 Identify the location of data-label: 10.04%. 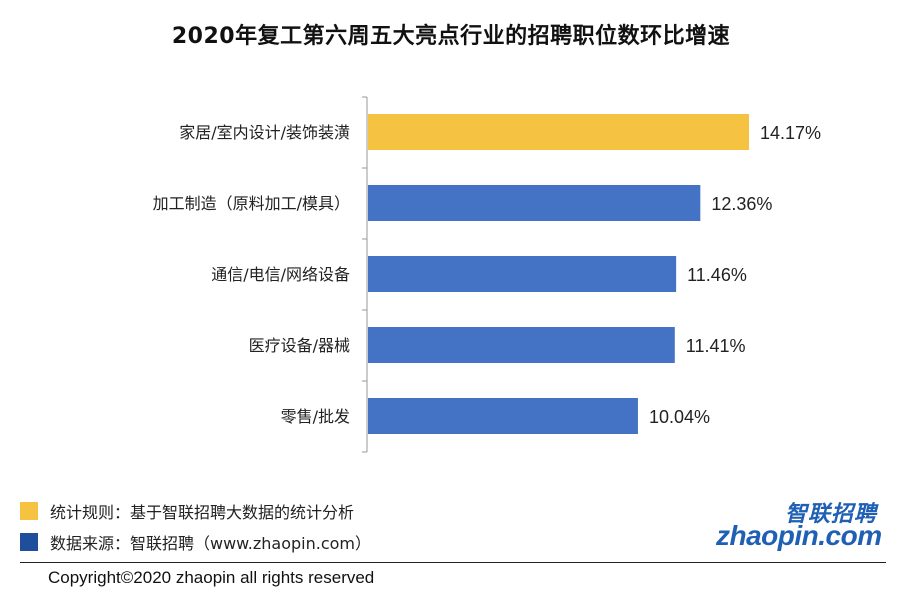
(679, 417).